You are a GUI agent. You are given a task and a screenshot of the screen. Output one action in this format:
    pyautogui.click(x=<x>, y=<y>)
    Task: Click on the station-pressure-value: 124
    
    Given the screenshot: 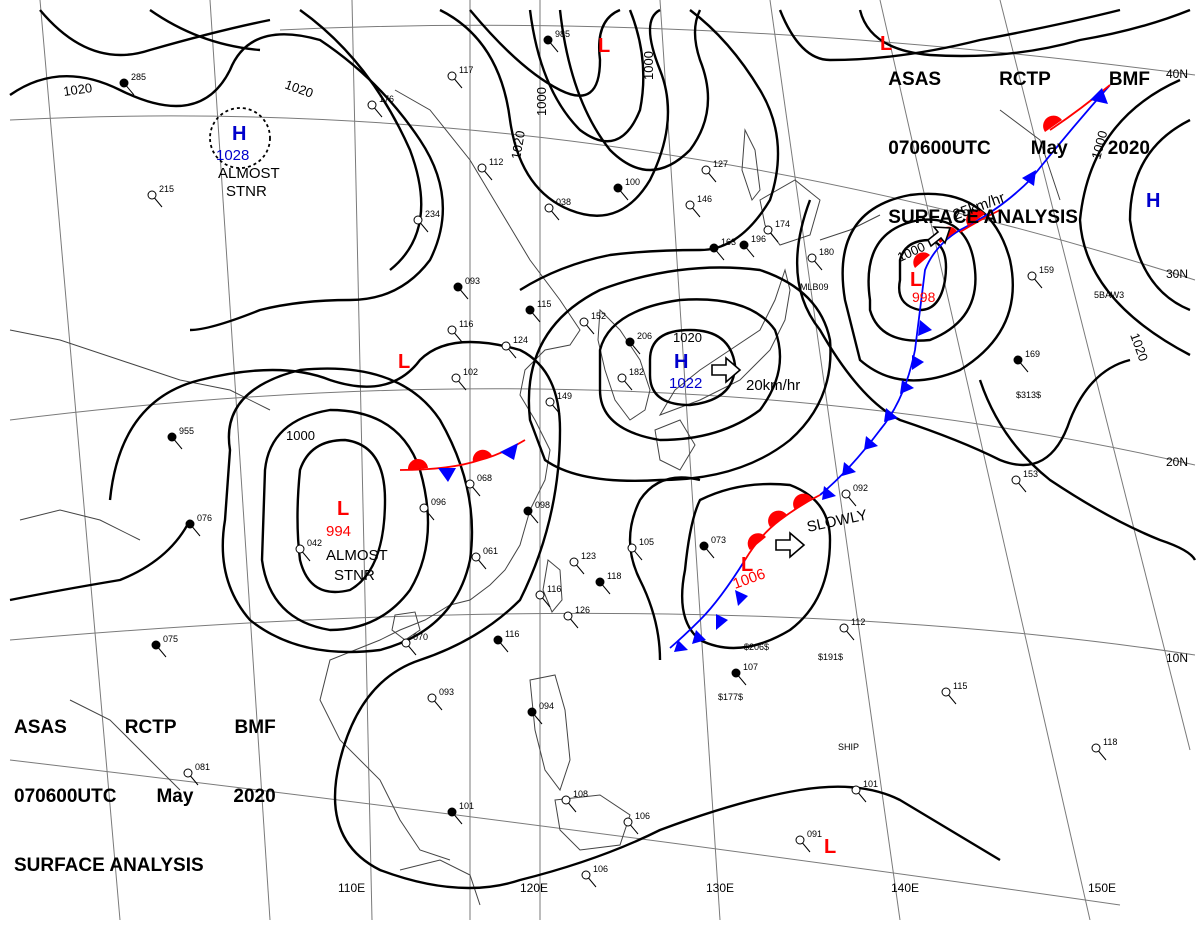 What is the action you would take?
    pyautogui.click(x=520, y=340)
    